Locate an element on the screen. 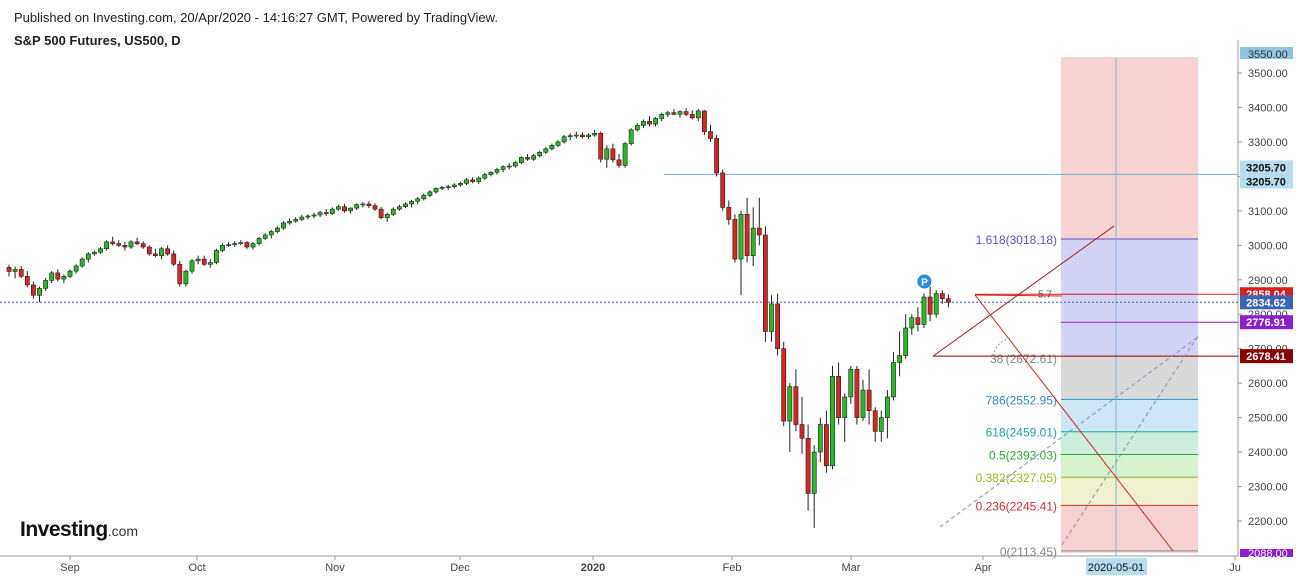  crosshair-date-badge is located at coordinates (1116, 566).